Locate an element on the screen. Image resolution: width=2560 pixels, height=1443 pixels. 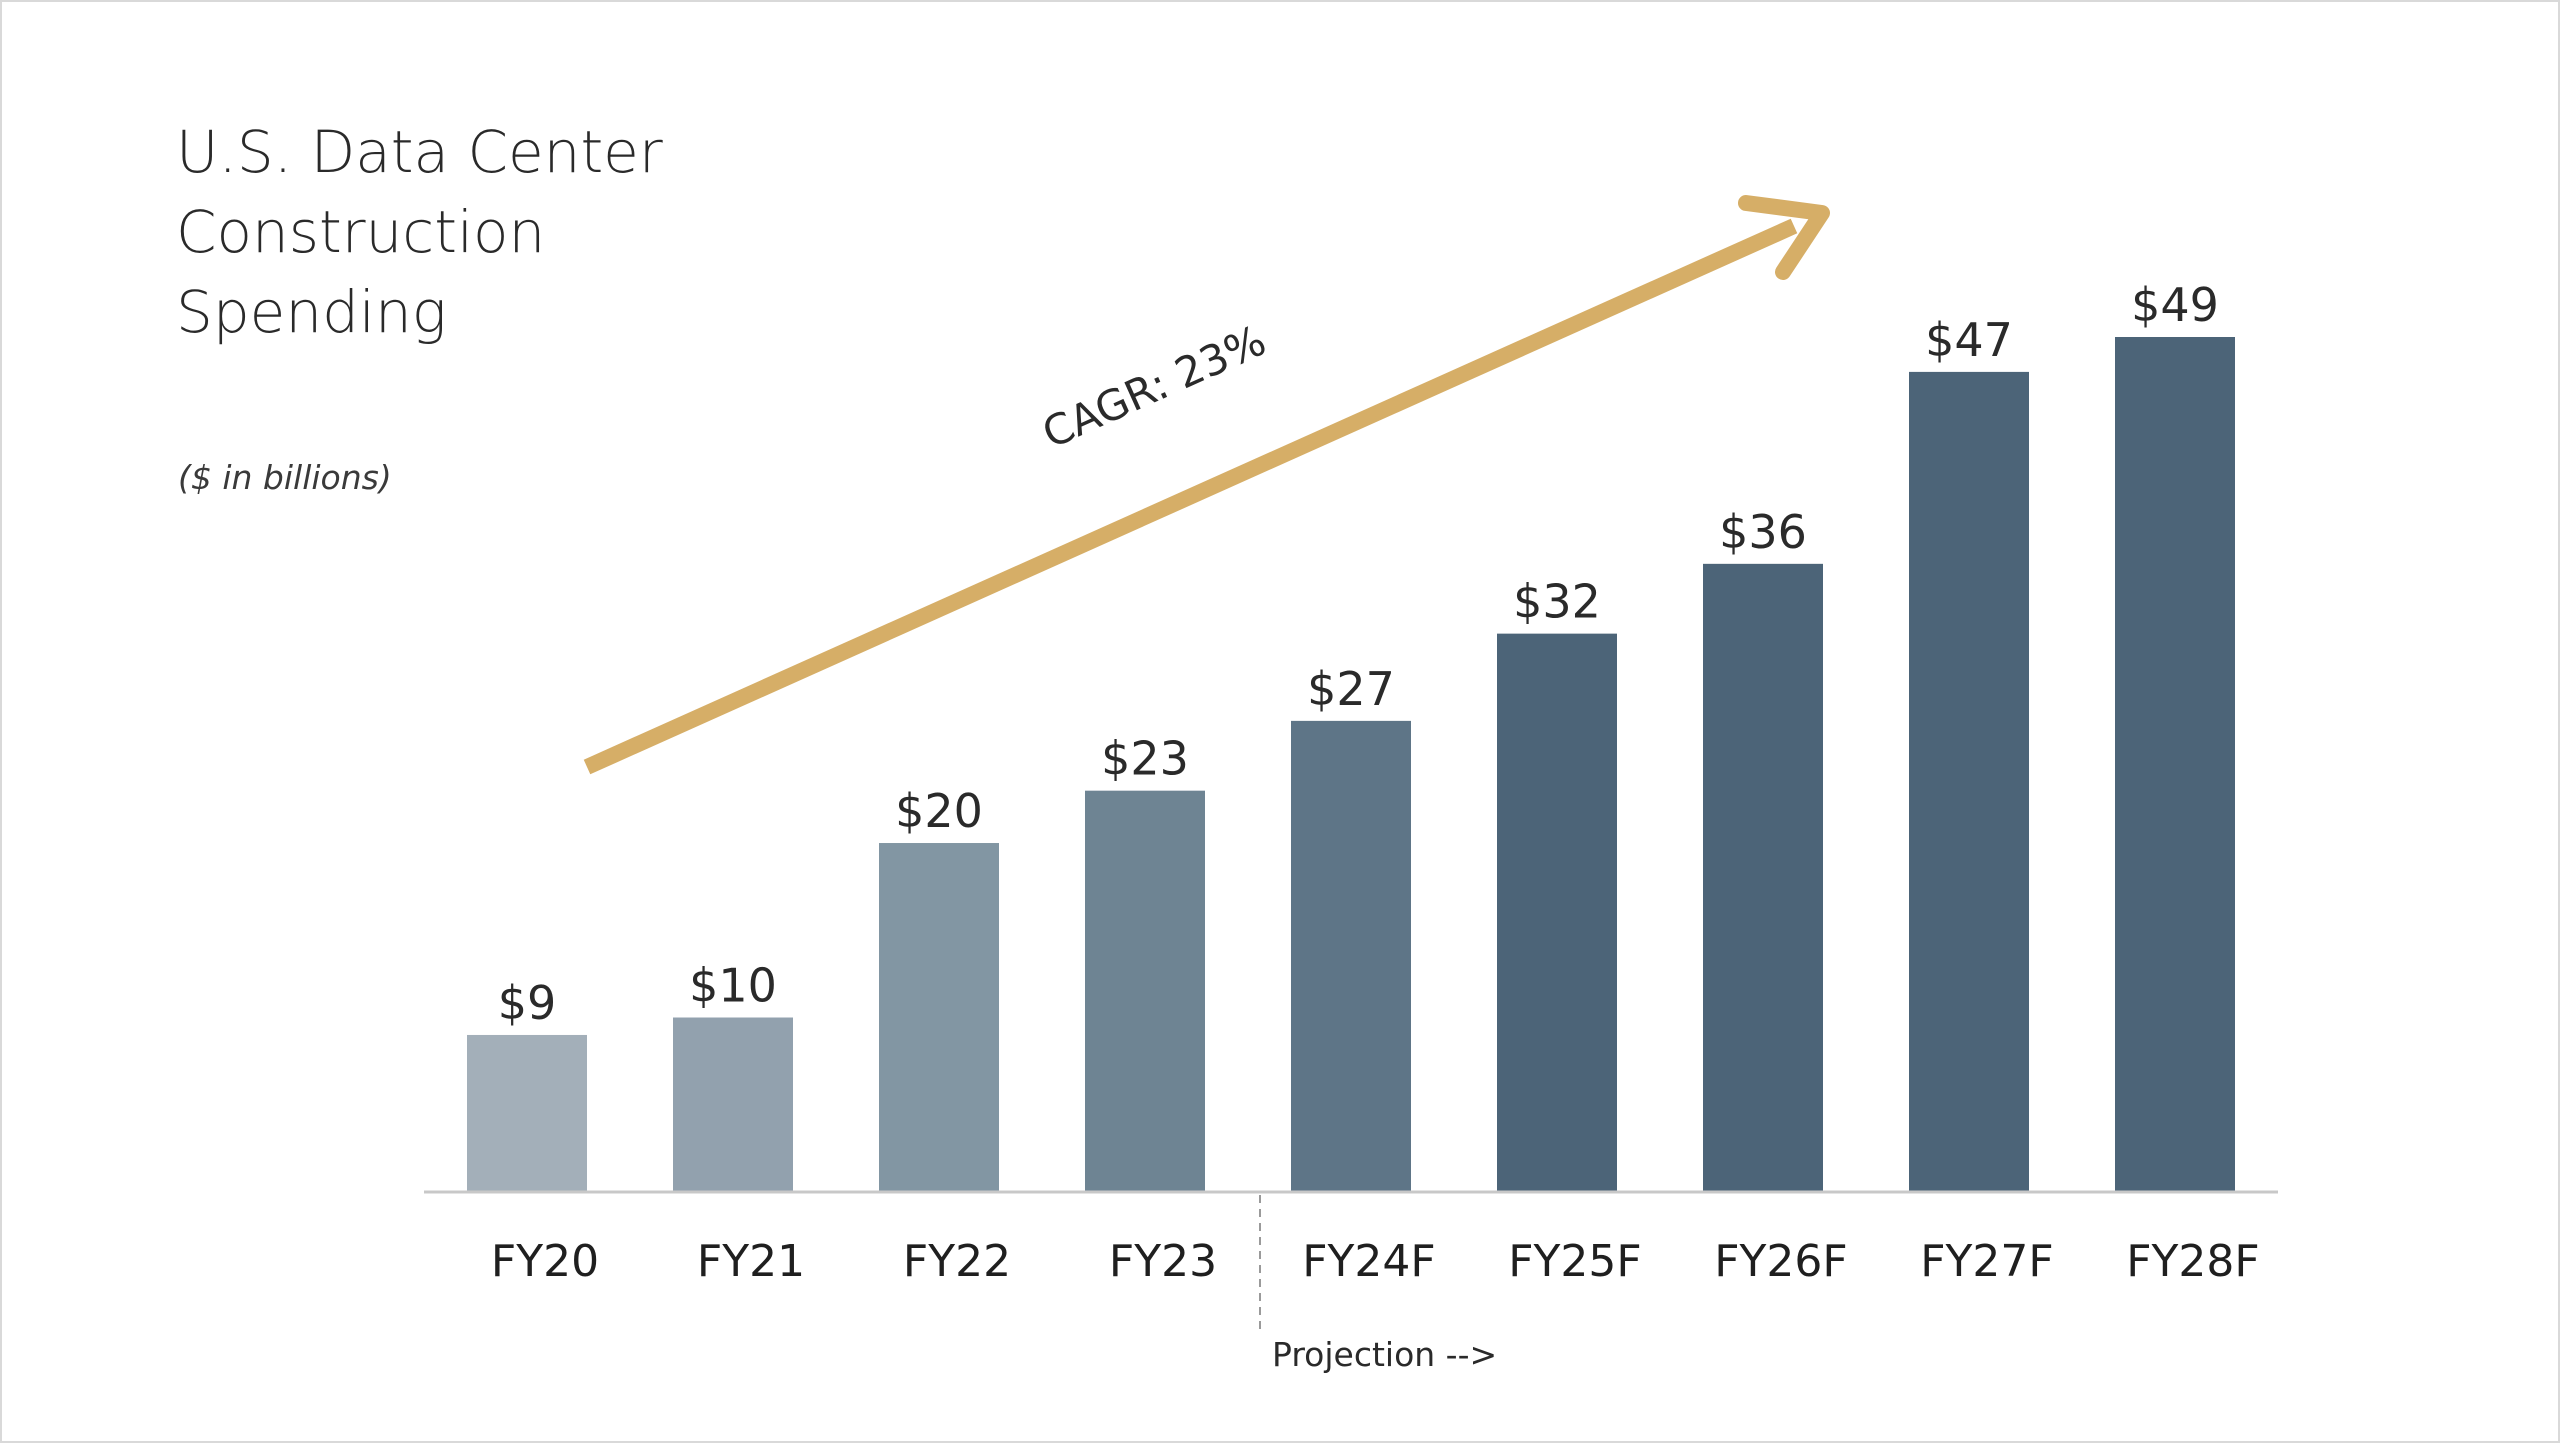
chart-title-line-1: U.S. Data Center is located at coordinates (419, 152).